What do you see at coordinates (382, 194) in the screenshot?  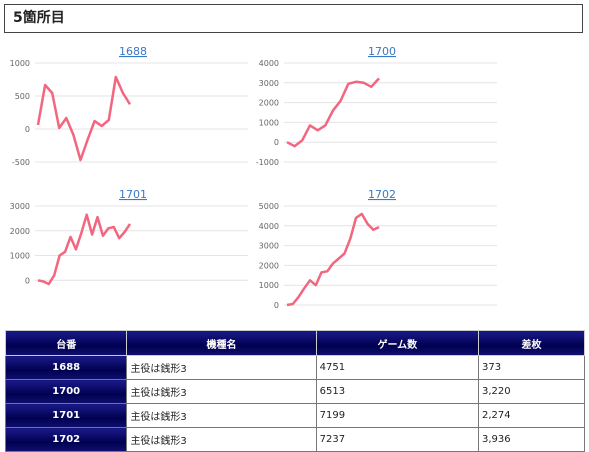 I see `chart-title: 1702` at bounding box center [382, 194].